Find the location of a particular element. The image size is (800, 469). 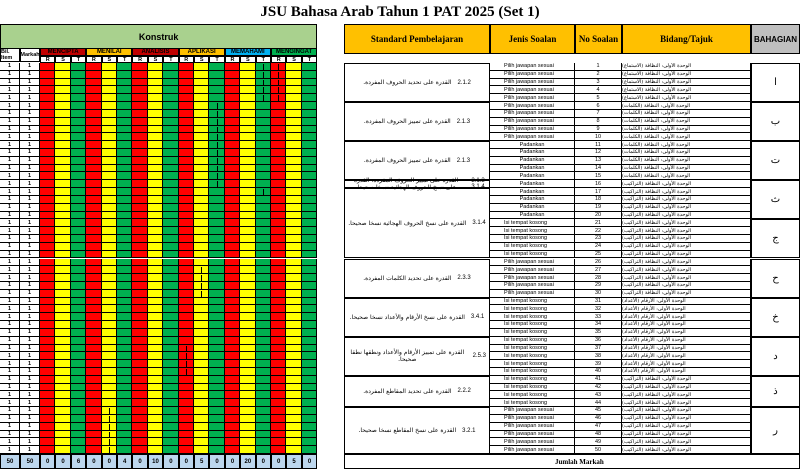

rst-header: S is located at coordinates (63, 59).